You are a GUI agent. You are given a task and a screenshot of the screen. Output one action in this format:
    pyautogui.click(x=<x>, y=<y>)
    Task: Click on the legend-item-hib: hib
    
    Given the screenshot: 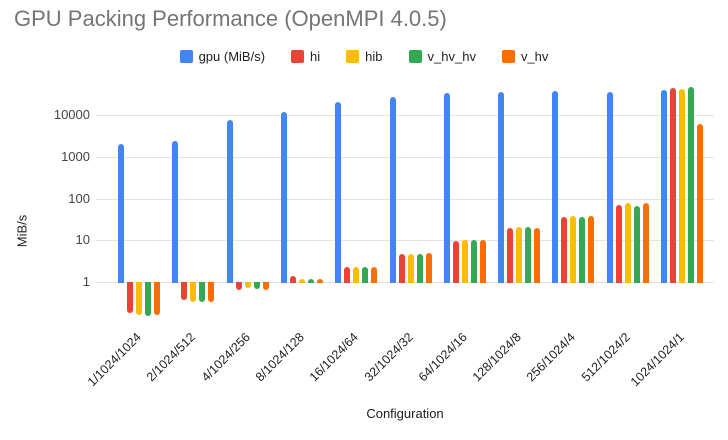 What is the action you would take?
    pyautogui.click(x=364, y=56)
    